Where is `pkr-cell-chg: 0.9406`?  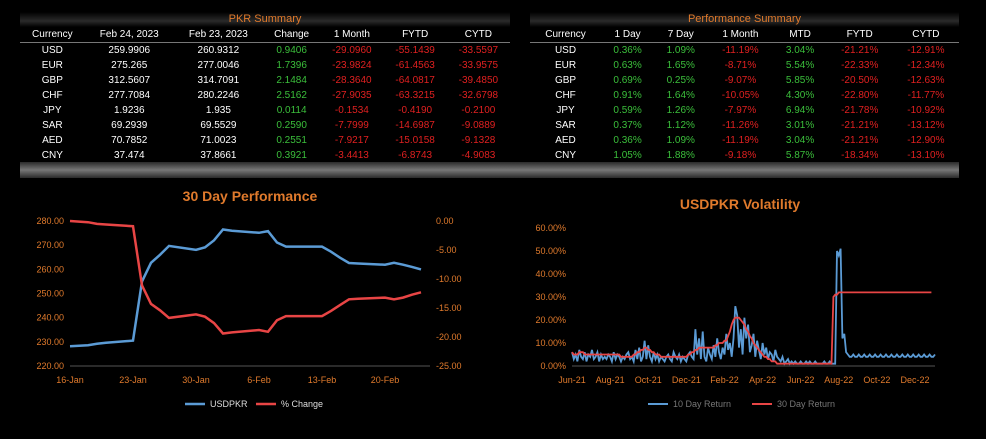
pkr-cell-chg: 0.9406 is located at coordinates (291, 50).